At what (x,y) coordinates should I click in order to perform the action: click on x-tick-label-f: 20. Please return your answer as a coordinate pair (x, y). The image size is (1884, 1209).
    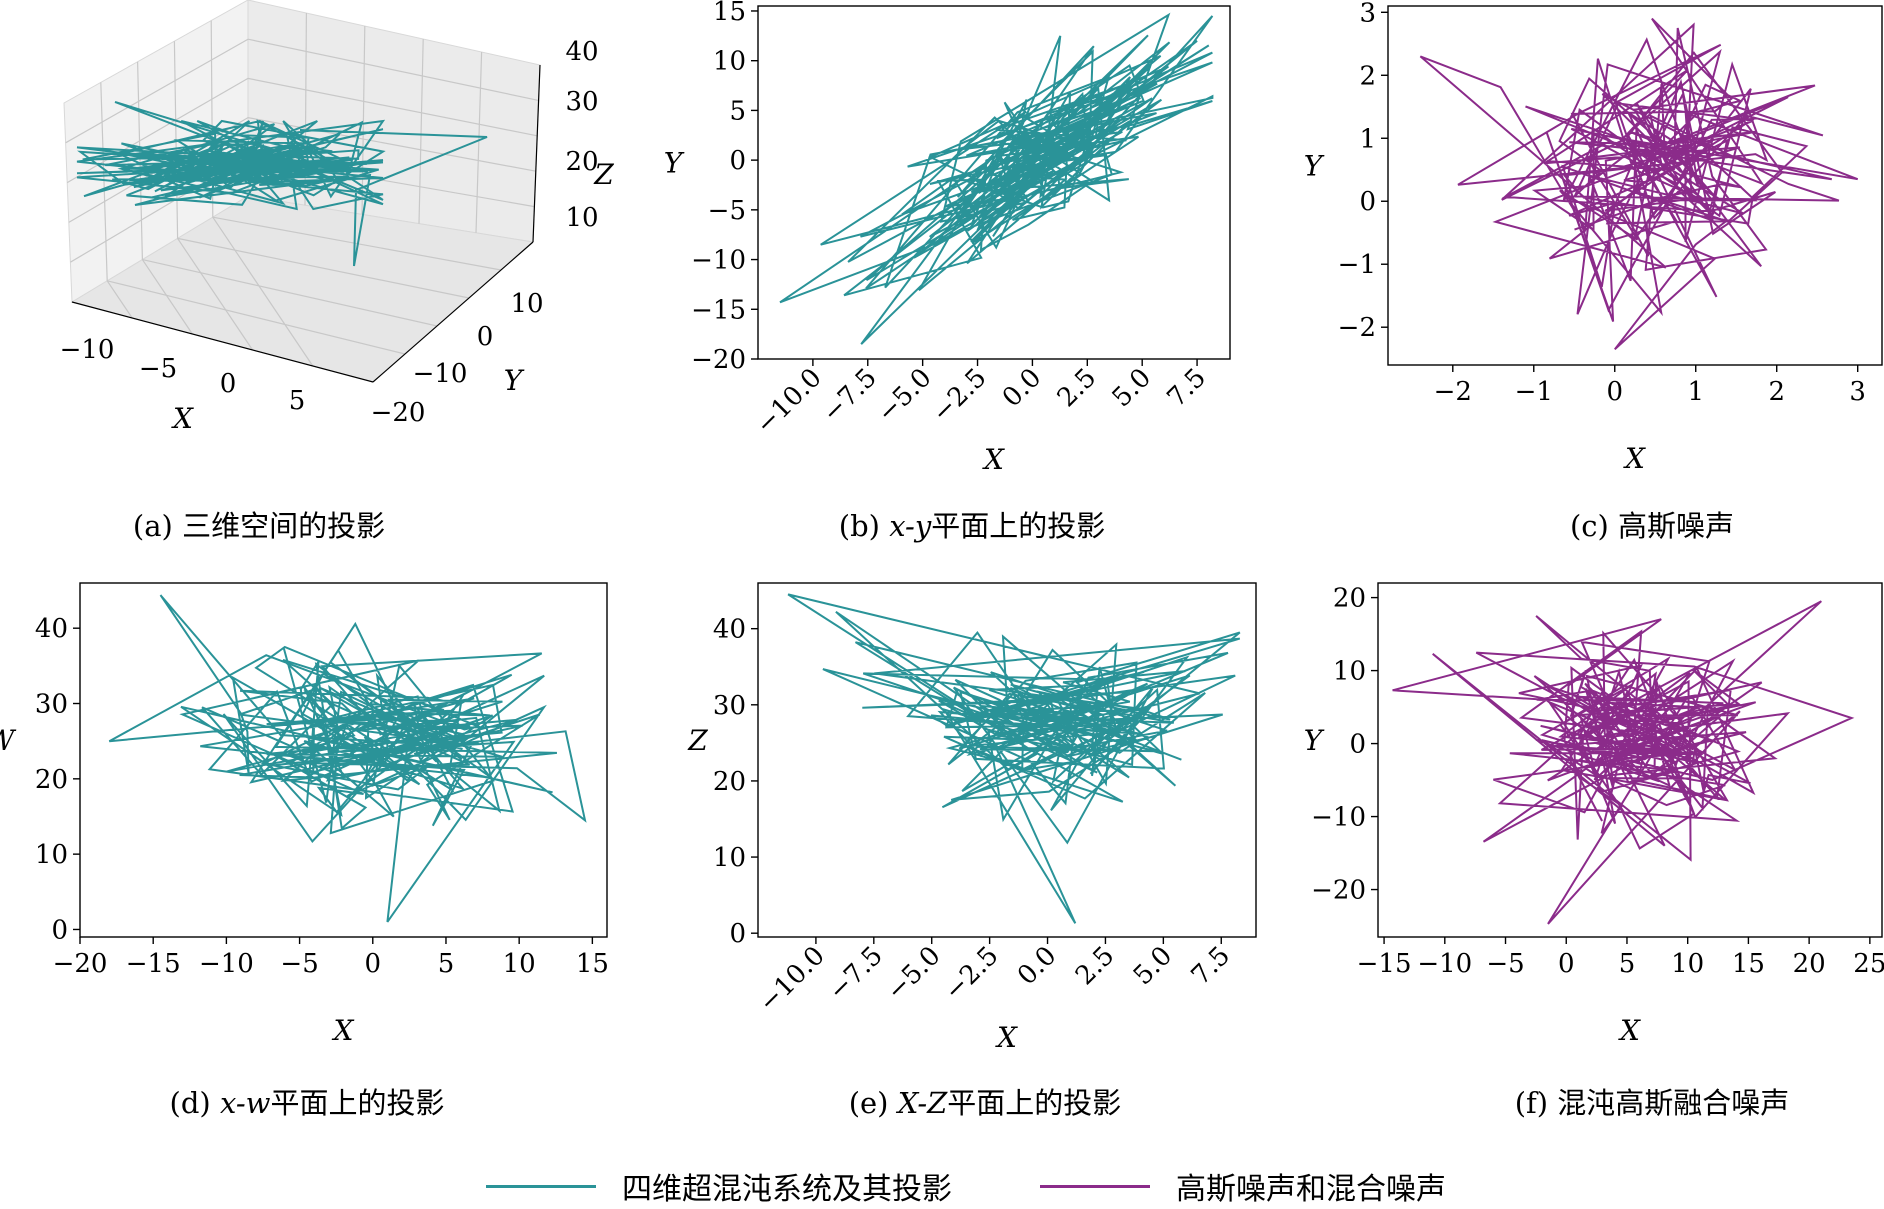
    Looking at the image, I should click on (1809, 964).